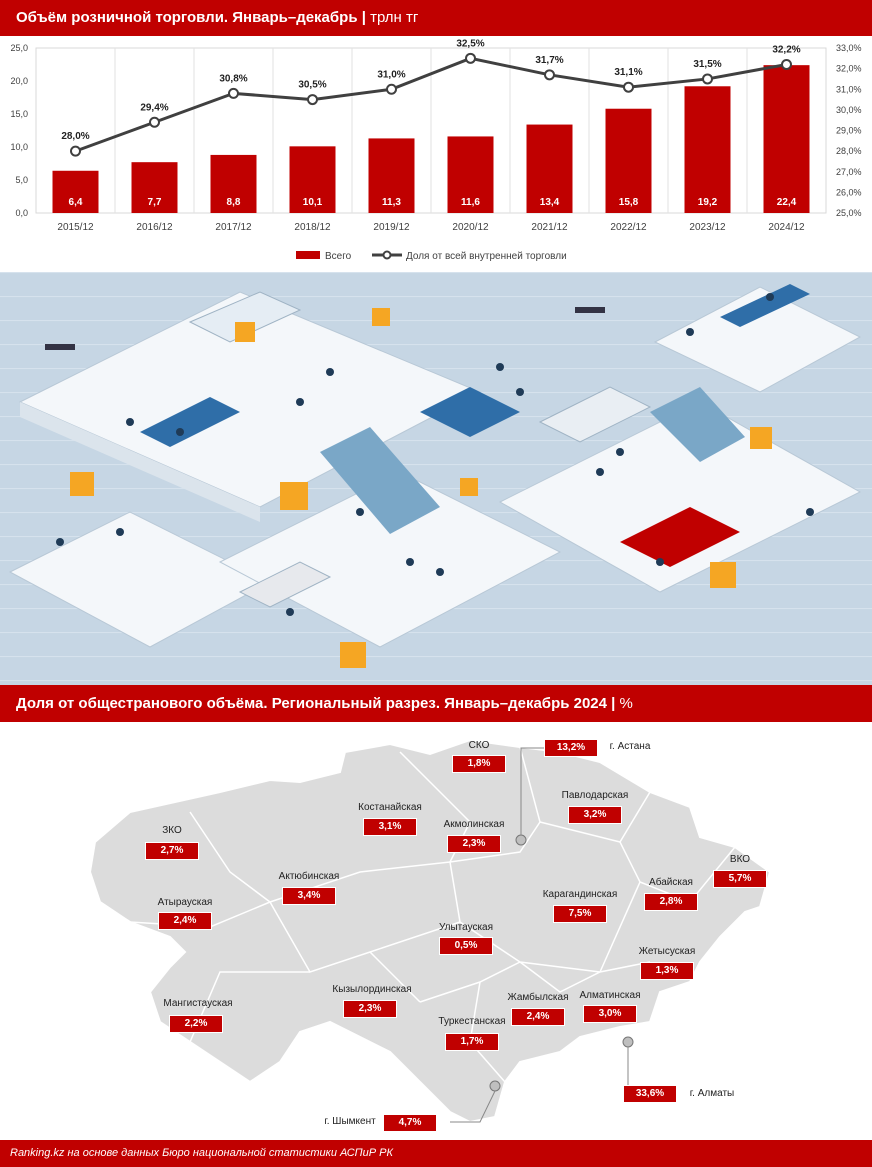 Image resolution: width=872 pixels, height=1167 pixels. I want to click on region-value: 1,8%, so click(479, 764).